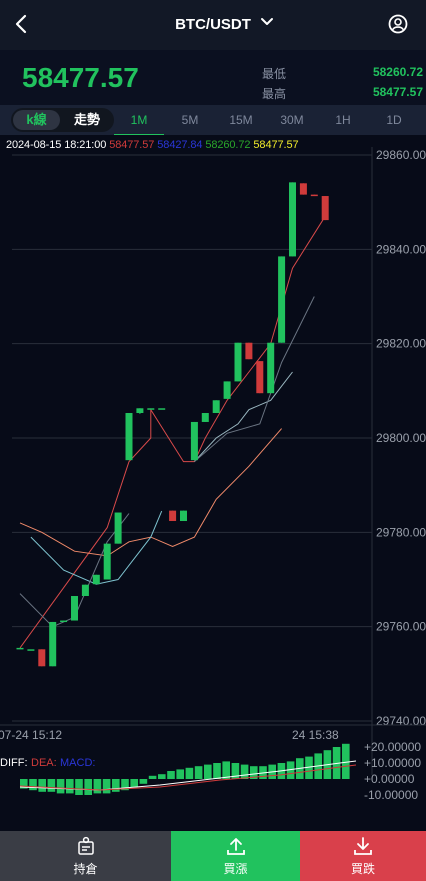 The image size is (426, 881). I want to click on timeframe-tab-15m: 15M, so click(241, 120).